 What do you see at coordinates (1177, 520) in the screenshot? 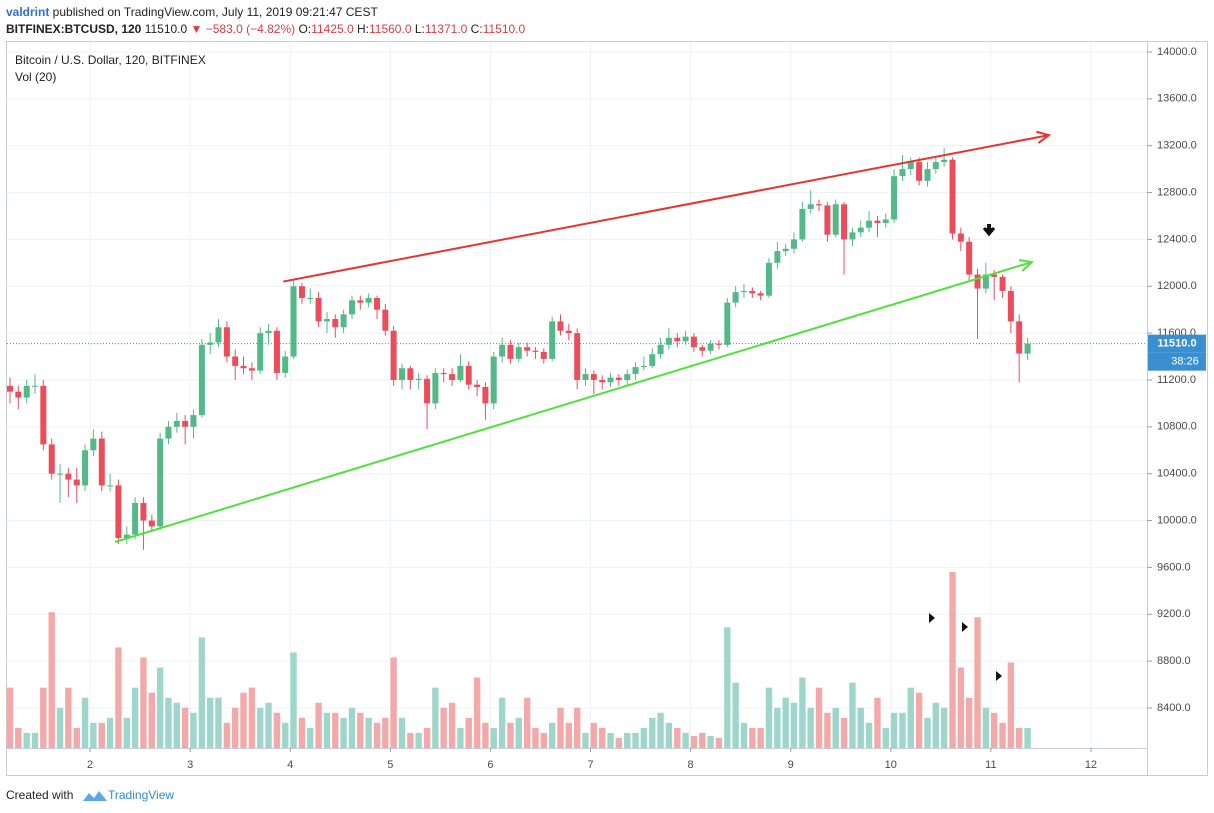
I see `y-tick-label: 10000.0` at bounding box center [1177, 520].